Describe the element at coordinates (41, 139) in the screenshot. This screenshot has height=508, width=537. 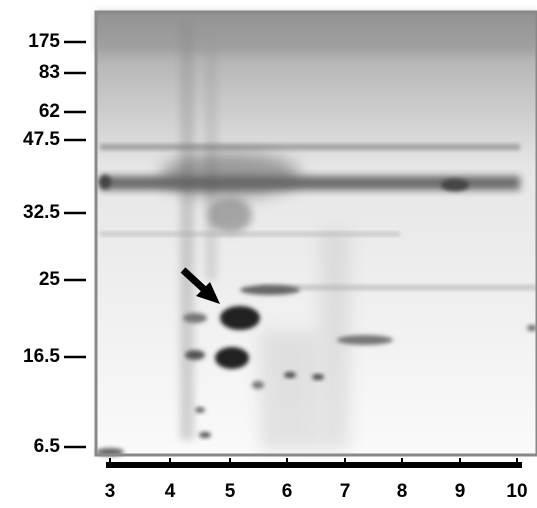
I see `mass-label: 47.5` at that location.